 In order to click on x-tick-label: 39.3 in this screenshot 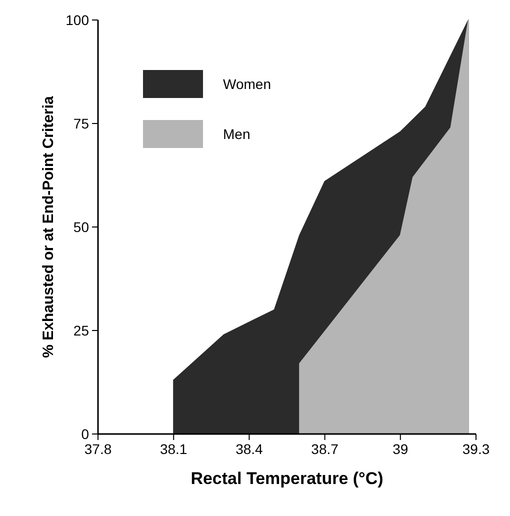, I will do `click(476, 449)`.